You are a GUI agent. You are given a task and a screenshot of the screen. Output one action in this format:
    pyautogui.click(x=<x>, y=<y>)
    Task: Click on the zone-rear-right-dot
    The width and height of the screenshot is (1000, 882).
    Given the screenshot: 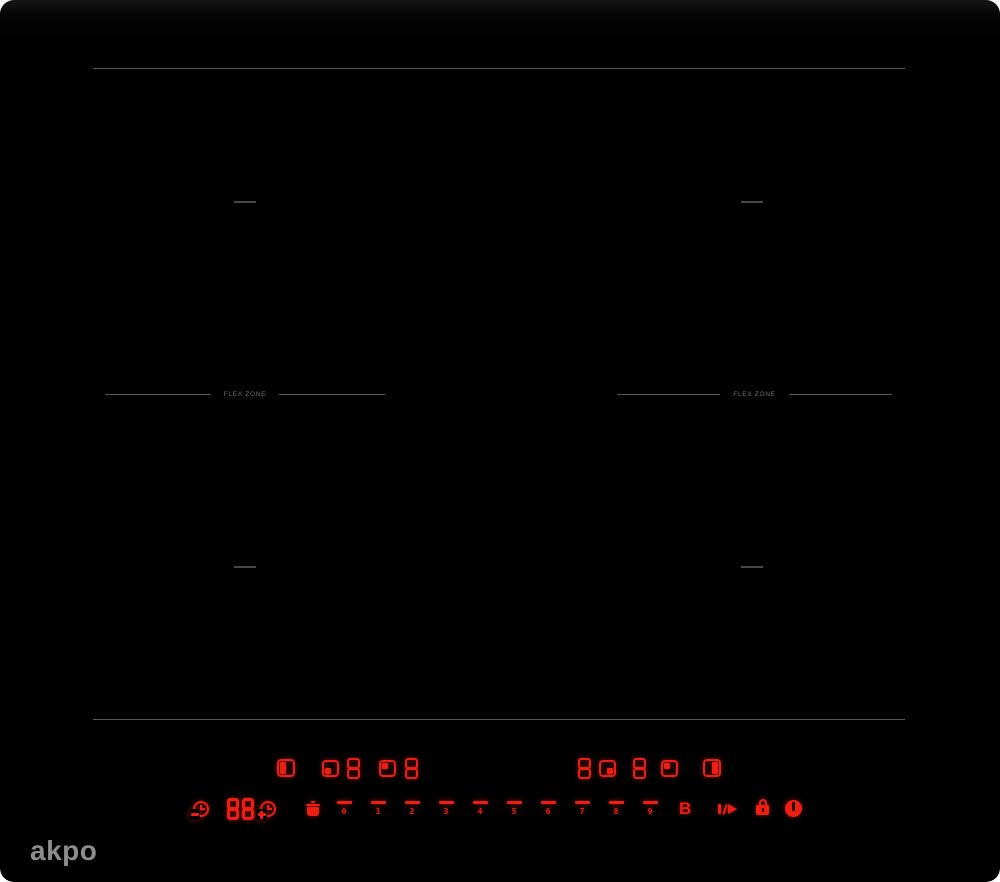 What is the action you would take?
    pyautogui.click(x=667, y=766)
    